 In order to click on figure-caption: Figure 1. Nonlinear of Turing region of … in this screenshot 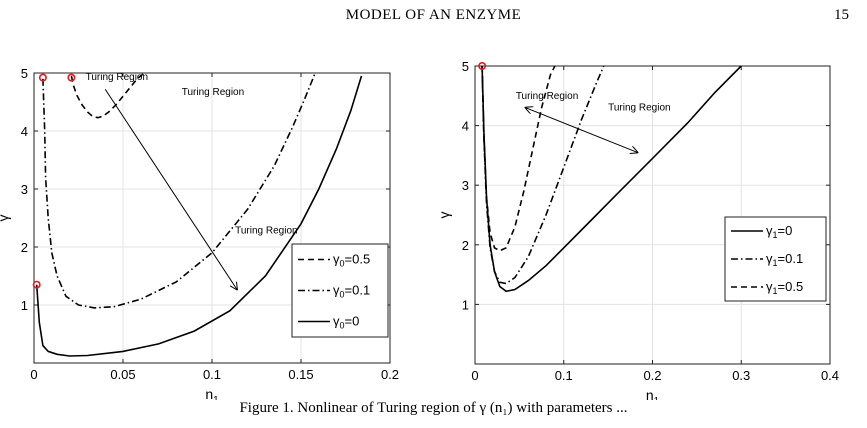, I will do `click(433, 408)`.